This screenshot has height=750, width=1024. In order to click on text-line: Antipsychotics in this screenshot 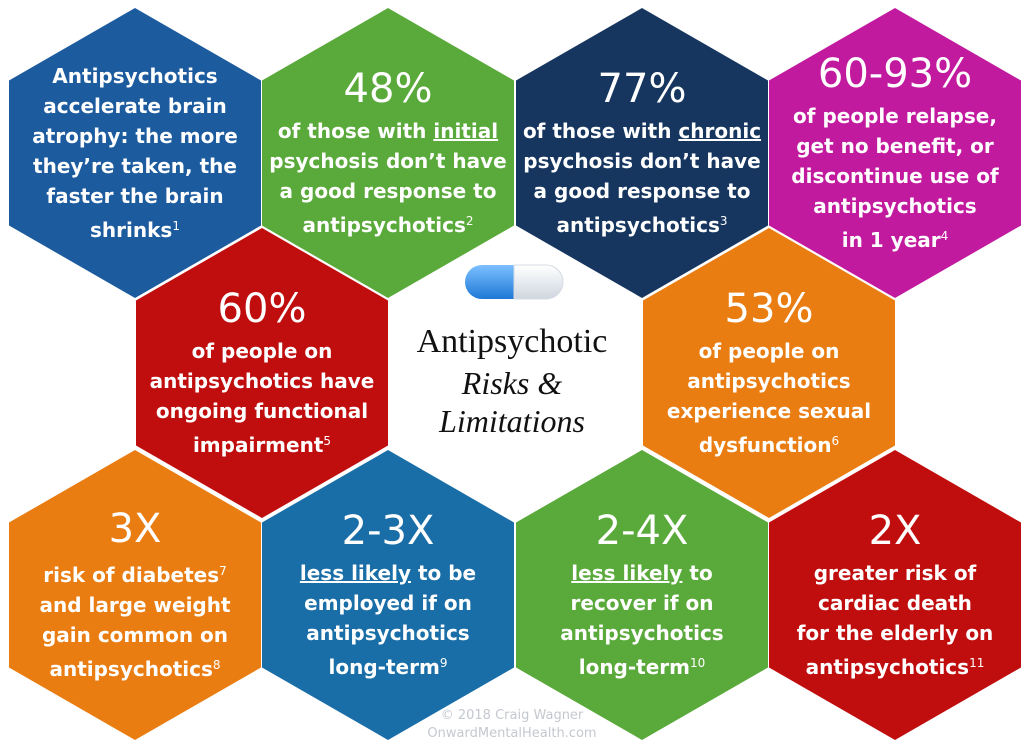, I will do `click(134, 76)`.